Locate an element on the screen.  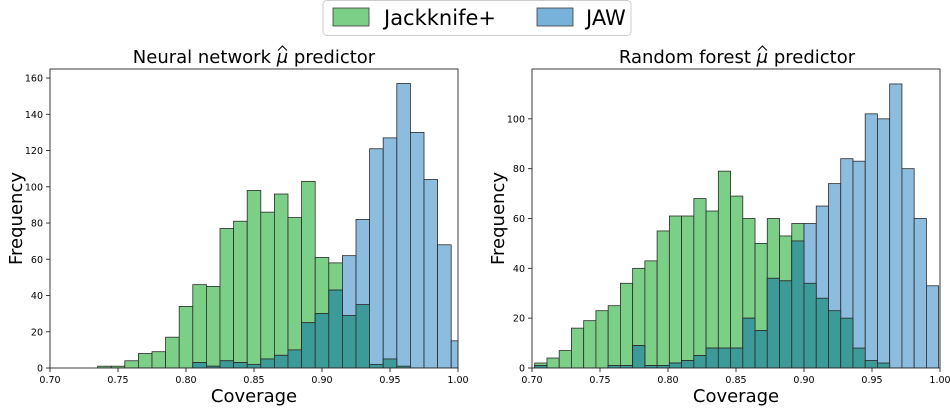
y-tick-label: 120 is located at coordinates (34, 151).